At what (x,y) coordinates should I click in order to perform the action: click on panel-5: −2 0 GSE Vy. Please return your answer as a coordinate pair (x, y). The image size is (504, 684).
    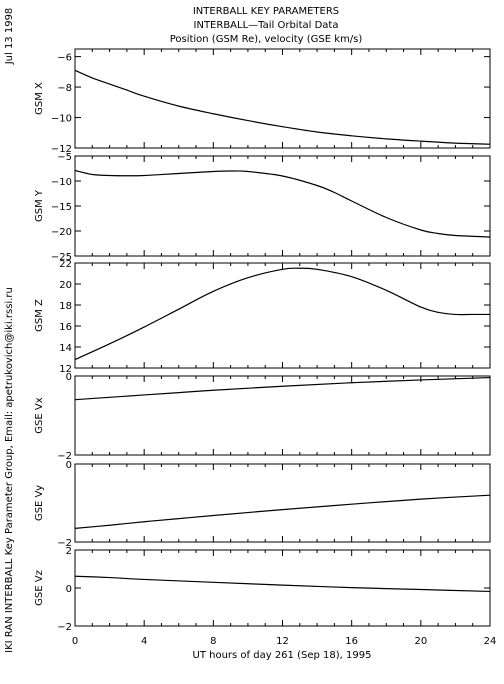
    Looking at the image, I should click on (262, 504).